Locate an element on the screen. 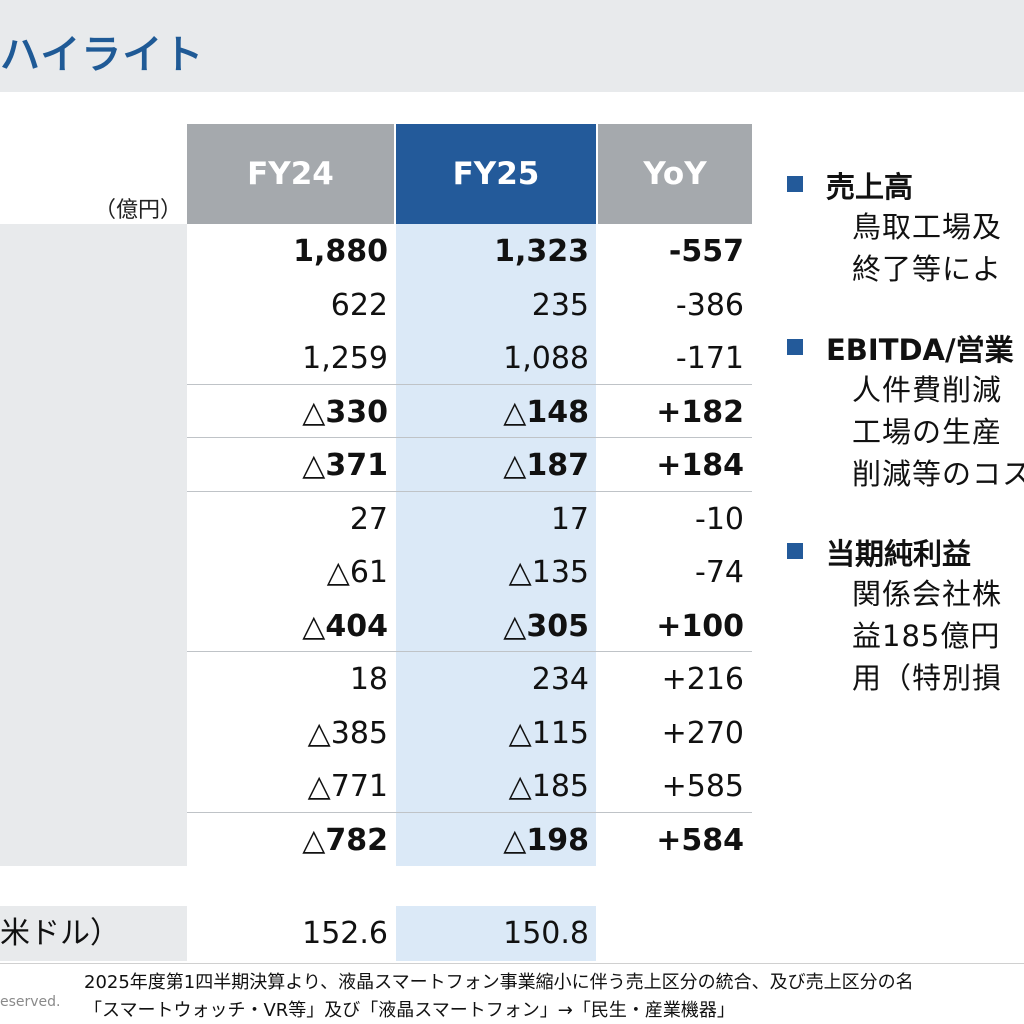 Image resolution: width=1024 pixels, height=1024 pixels. fy24-value: 622 is located at coordinates (359, 305).